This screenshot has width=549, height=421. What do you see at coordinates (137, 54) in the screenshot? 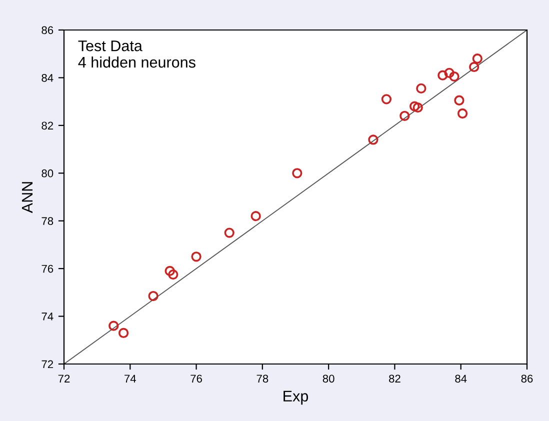
I see `annotation: Test Data 4 hidden neurons` at bounding box center [137, 54].